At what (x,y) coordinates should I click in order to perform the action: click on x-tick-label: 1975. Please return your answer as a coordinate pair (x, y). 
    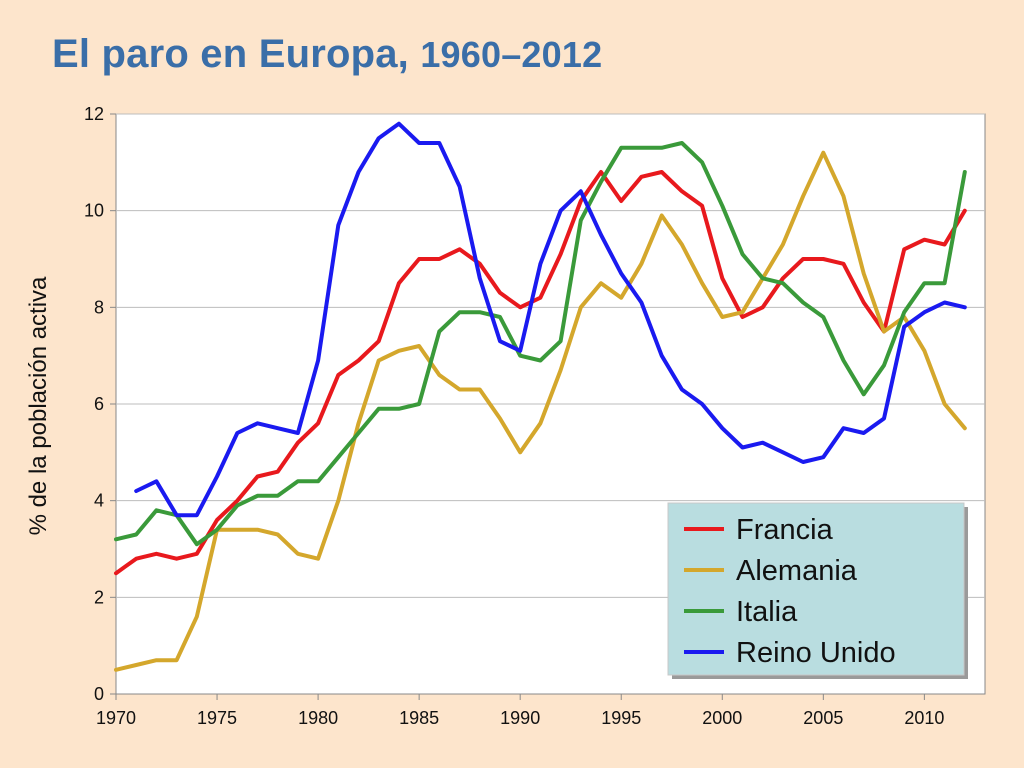
    Looking at the image, I should click on (217, 718).